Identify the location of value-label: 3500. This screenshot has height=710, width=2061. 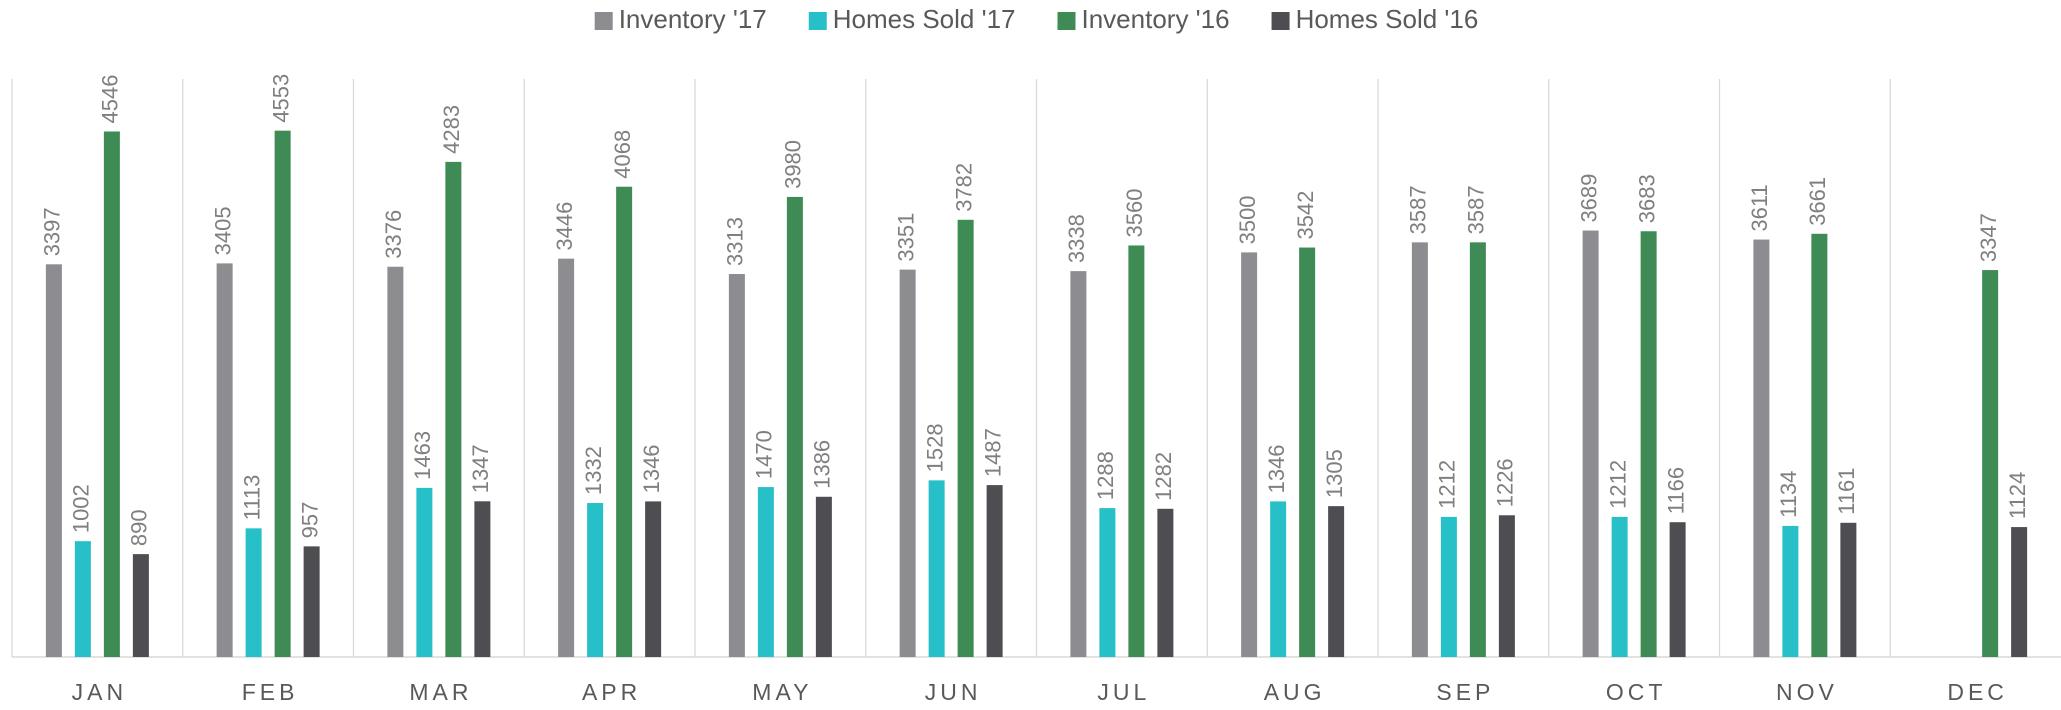
(1247, 219).